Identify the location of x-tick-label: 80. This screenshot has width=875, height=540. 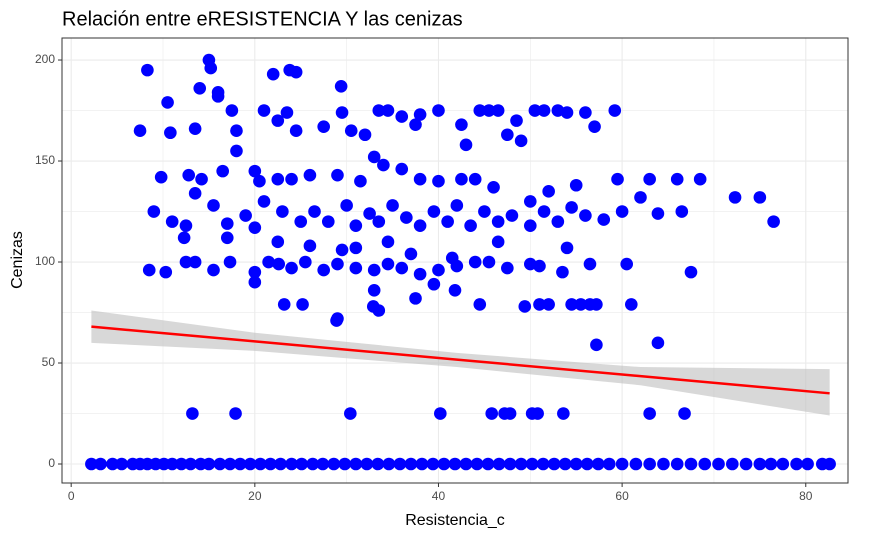
(806, 496).